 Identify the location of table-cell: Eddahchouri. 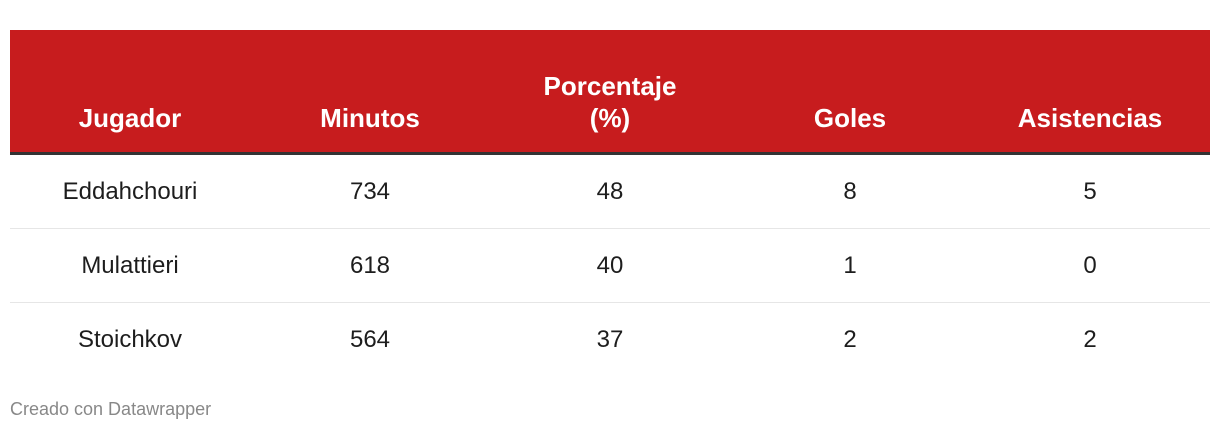
(130, 191).